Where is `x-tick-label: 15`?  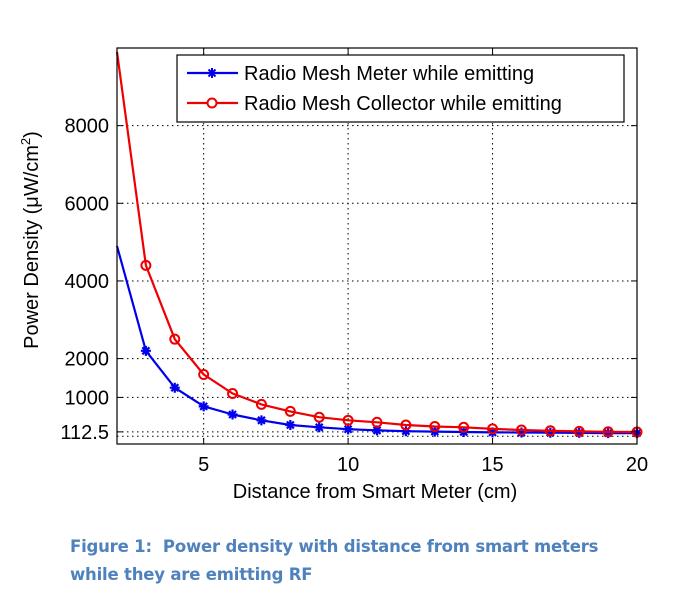
x-tick-label: 15 is located at coordinates (492, 465).